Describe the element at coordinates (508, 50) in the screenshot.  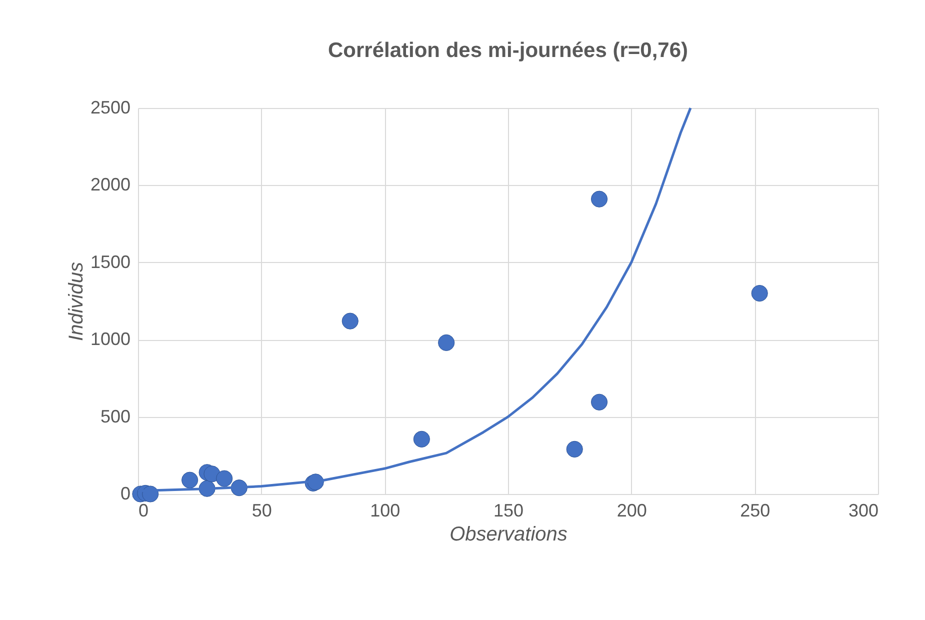
I see `chart-title: Corrélation des mi-journées (r=0,76)` at that location.